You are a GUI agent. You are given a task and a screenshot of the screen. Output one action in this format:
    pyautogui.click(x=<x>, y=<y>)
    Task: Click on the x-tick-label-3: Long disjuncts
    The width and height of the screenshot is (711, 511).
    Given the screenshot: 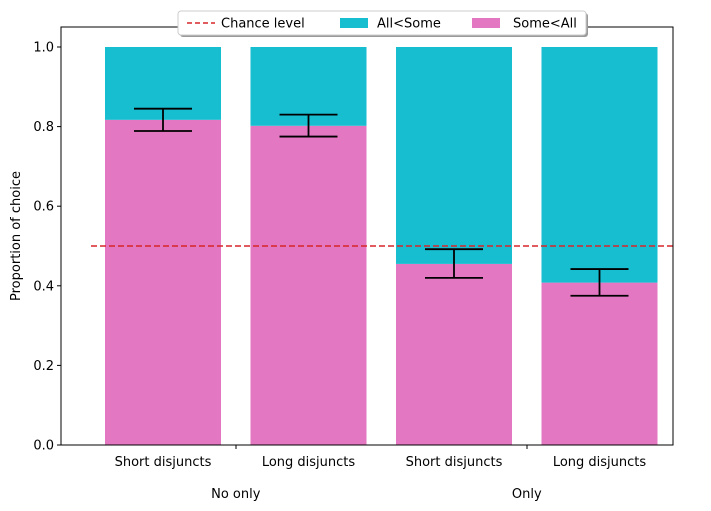 What is the action you would take?
    pyautogui.click(x=600, y=462)
    